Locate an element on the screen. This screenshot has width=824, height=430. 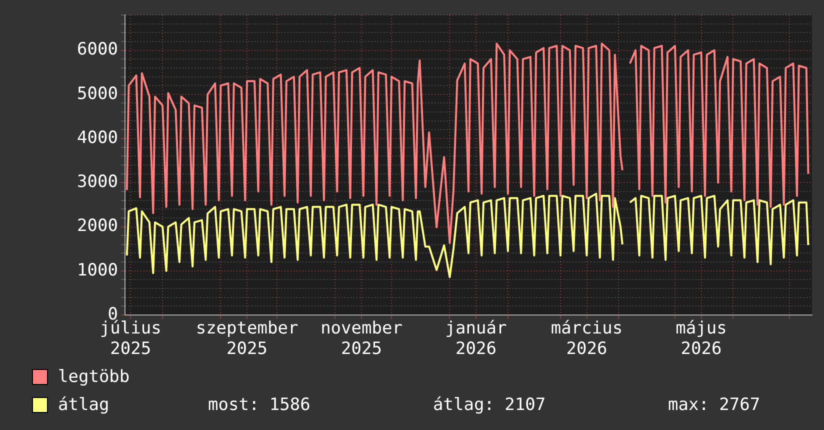
y-tick-label: 2000 is located at coordinates (97, 226).